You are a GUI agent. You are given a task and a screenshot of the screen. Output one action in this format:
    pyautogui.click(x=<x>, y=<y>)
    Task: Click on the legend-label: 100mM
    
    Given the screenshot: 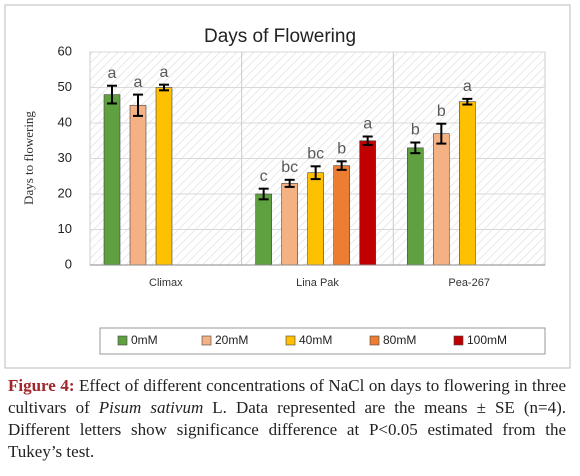 What is the action you would take?
    pyautogui.click(x=487, y=340)
    